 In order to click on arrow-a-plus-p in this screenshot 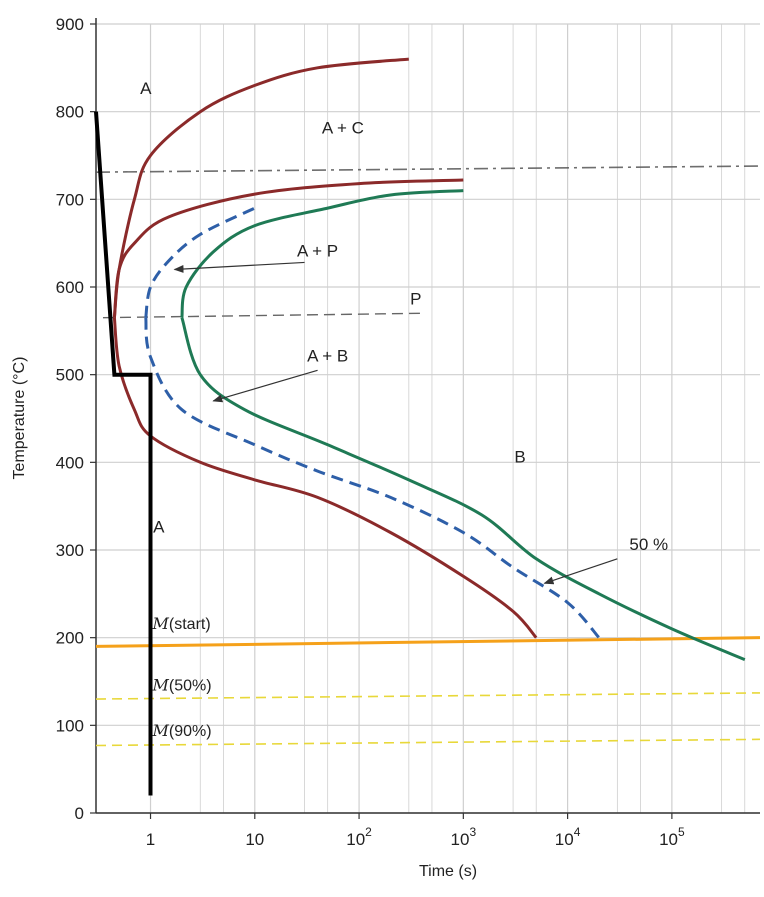, I will do `click(239, 267)`.